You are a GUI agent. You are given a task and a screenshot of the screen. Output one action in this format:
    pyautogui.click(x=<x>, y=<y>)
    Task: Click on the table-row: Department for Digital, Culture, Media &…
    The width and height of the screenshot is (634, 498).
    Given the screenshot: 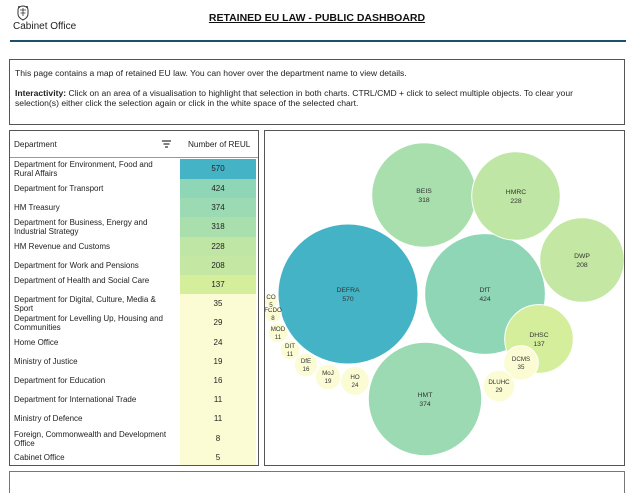 What is the action you would take?
    pyautogui.click(x=134, y=303)
    